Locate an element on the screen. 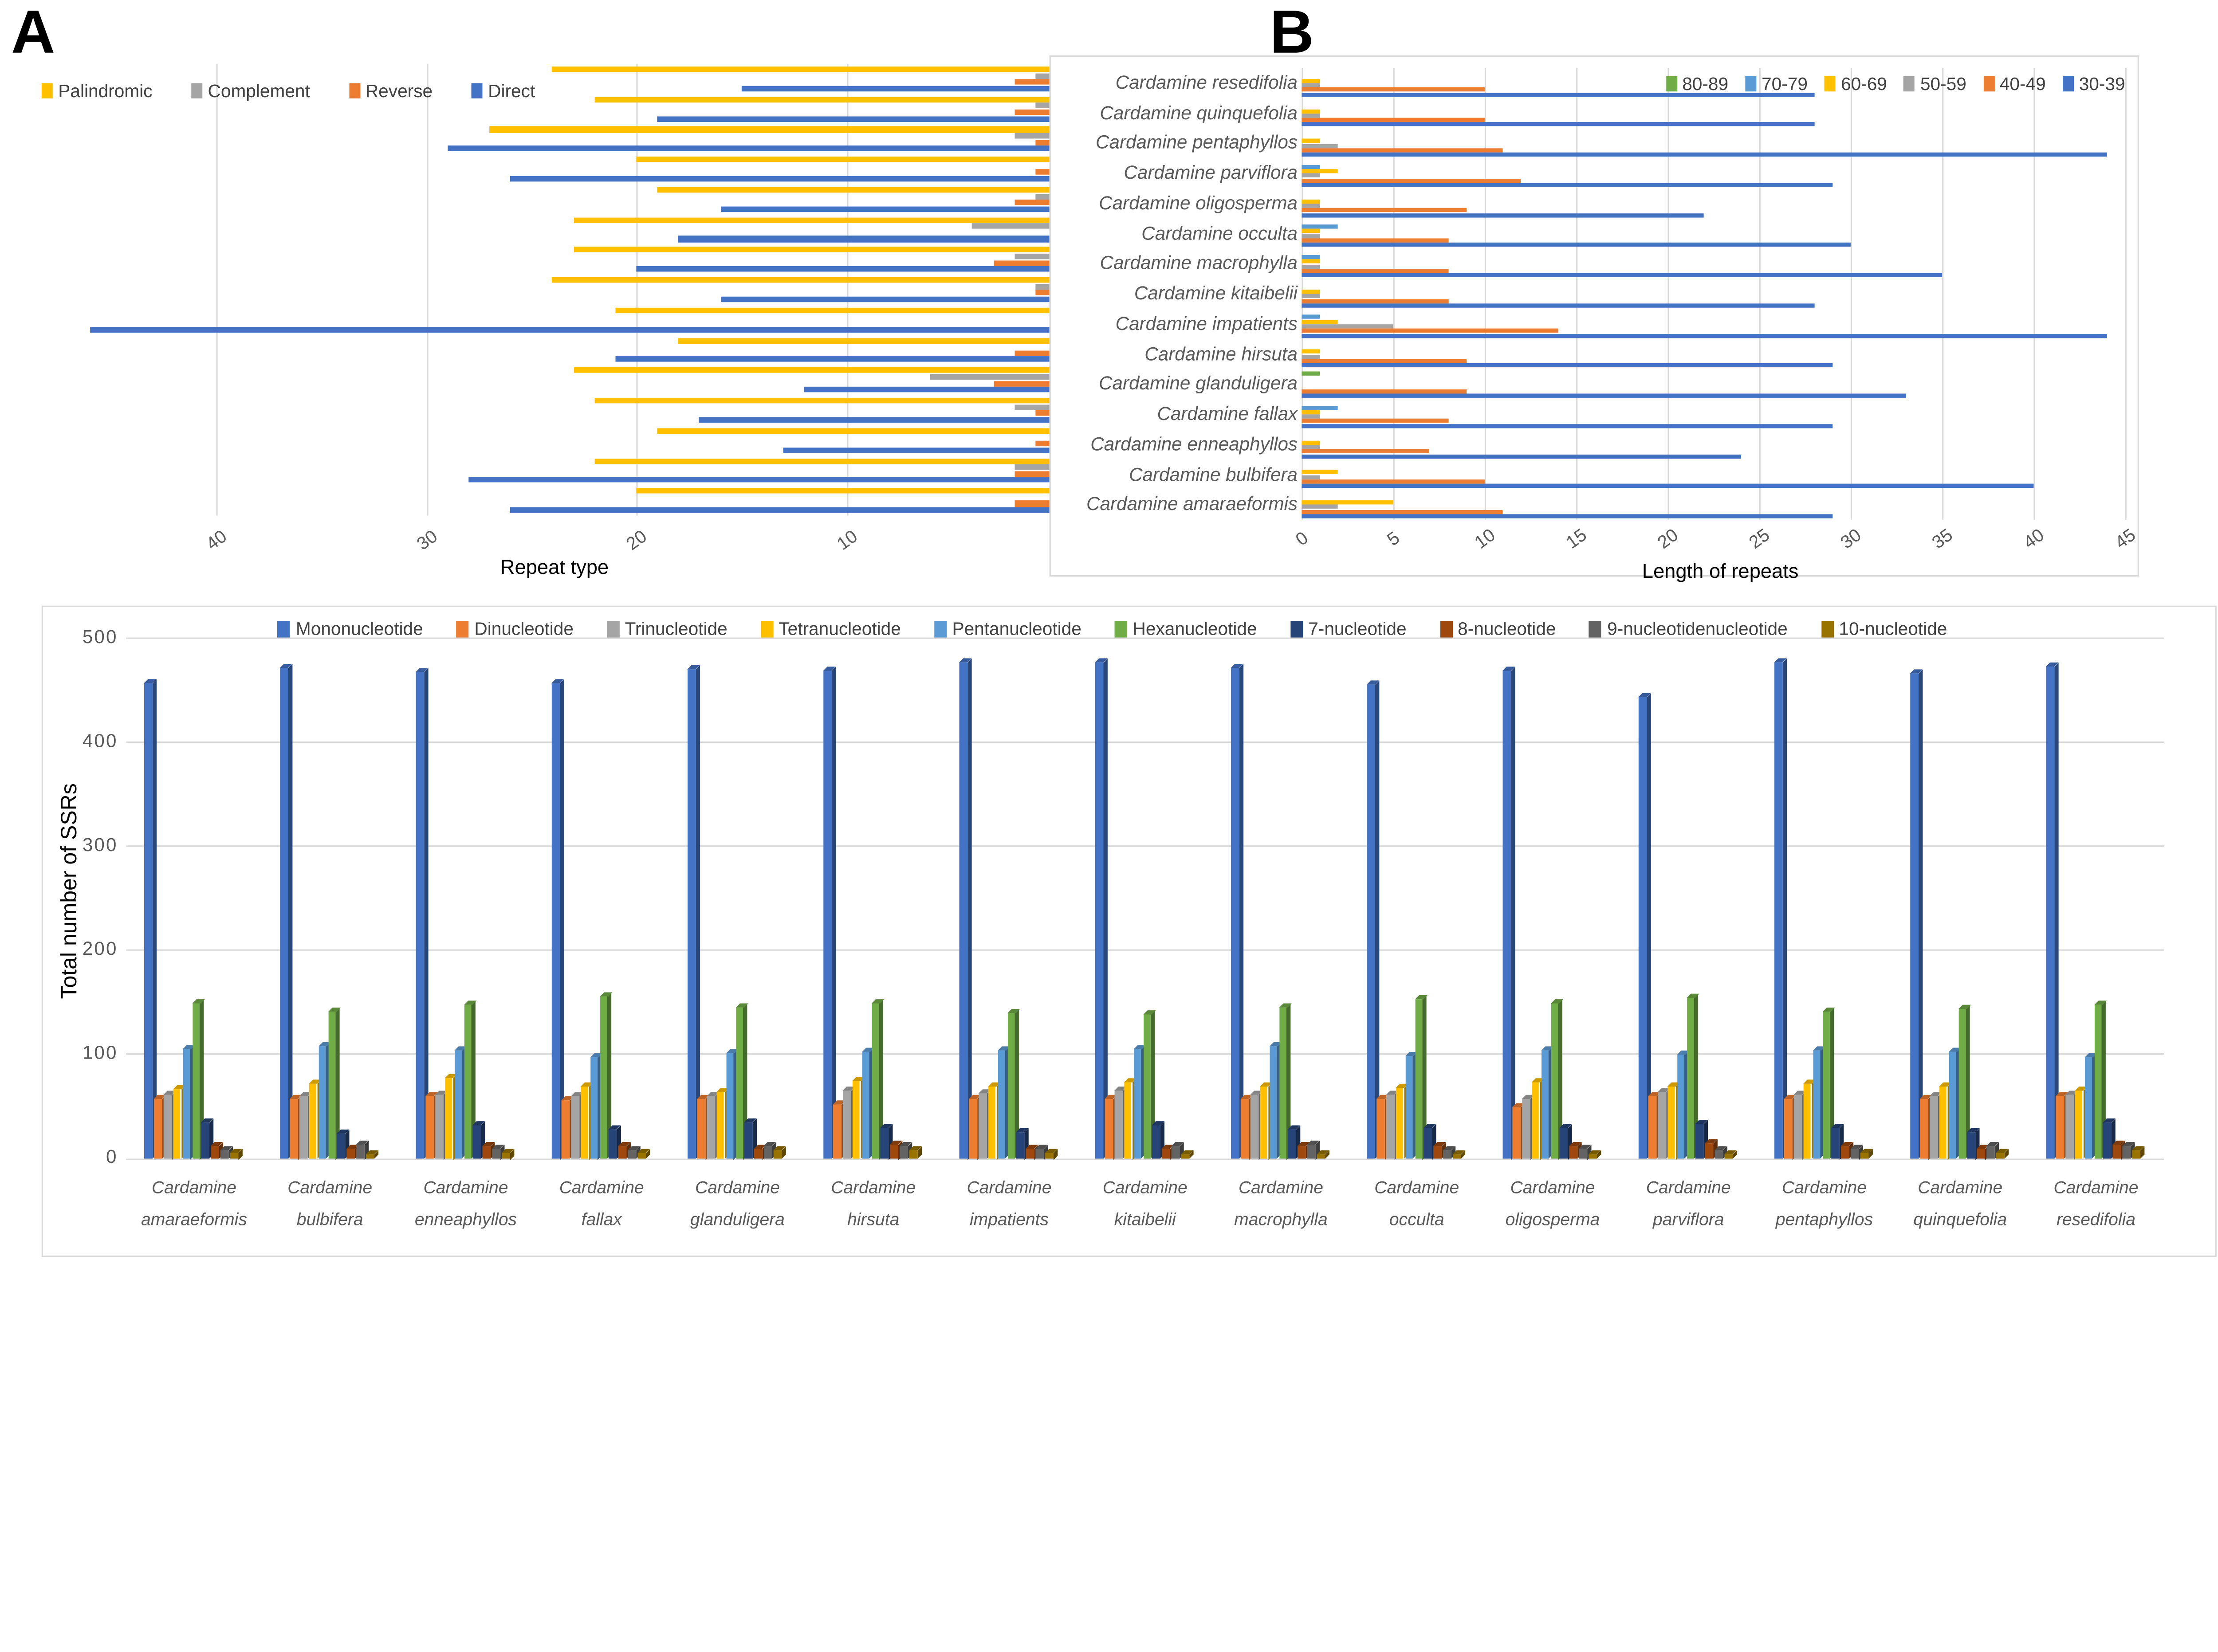 This screenshot has height=1652, width=2218. panel-a-axis-title: Repeat type is located at coordinates (554, 568).